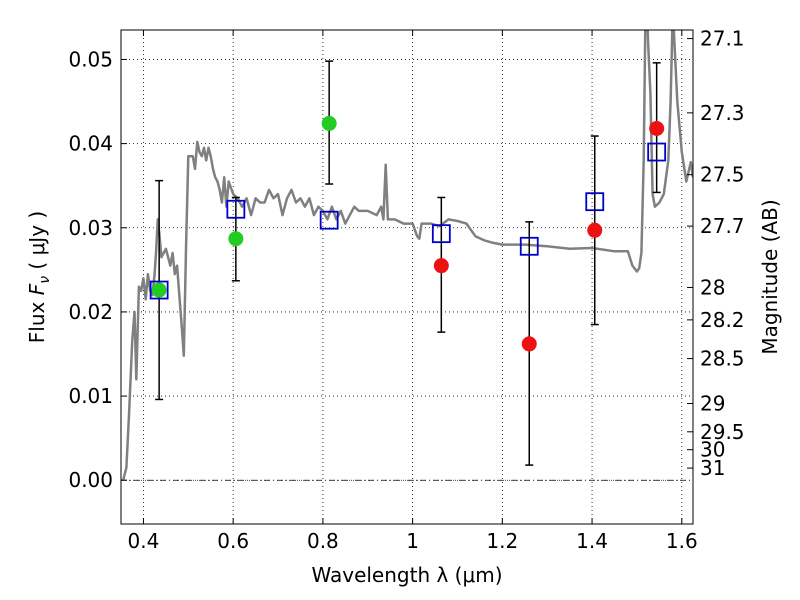  What do you see at coordinates (722, 432) in the screenshot?
I see `mag-tick-label: 29.5` at bounding box center [722, 432].